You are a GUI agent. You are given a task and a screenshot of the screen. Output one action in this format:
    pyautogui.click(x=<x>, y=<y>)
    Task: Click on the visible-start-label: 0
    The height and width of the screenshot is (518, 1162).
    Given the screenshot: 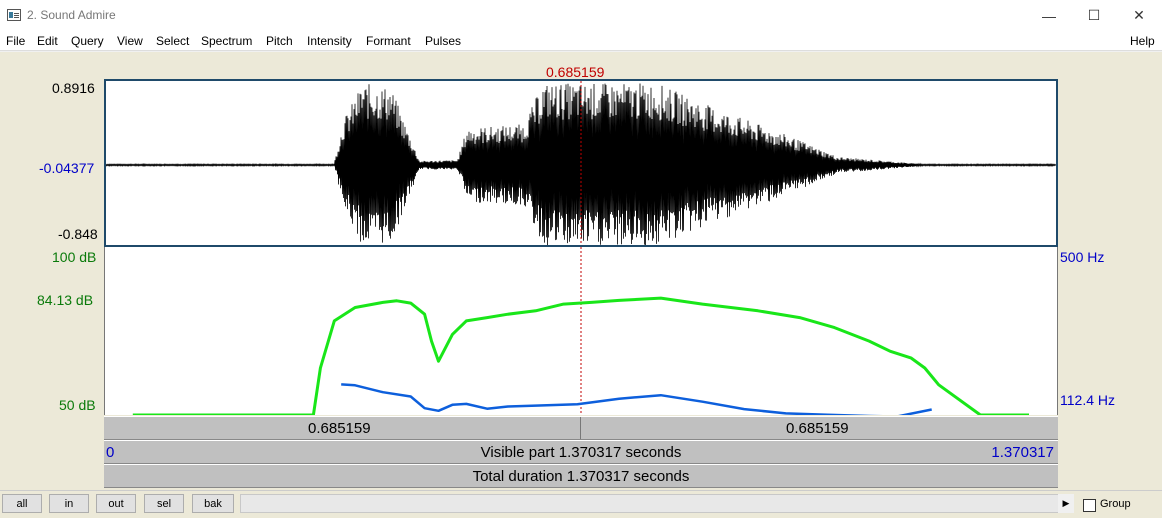 What is the action you would take?
    pyautogui.click(x=110, y=452)
    